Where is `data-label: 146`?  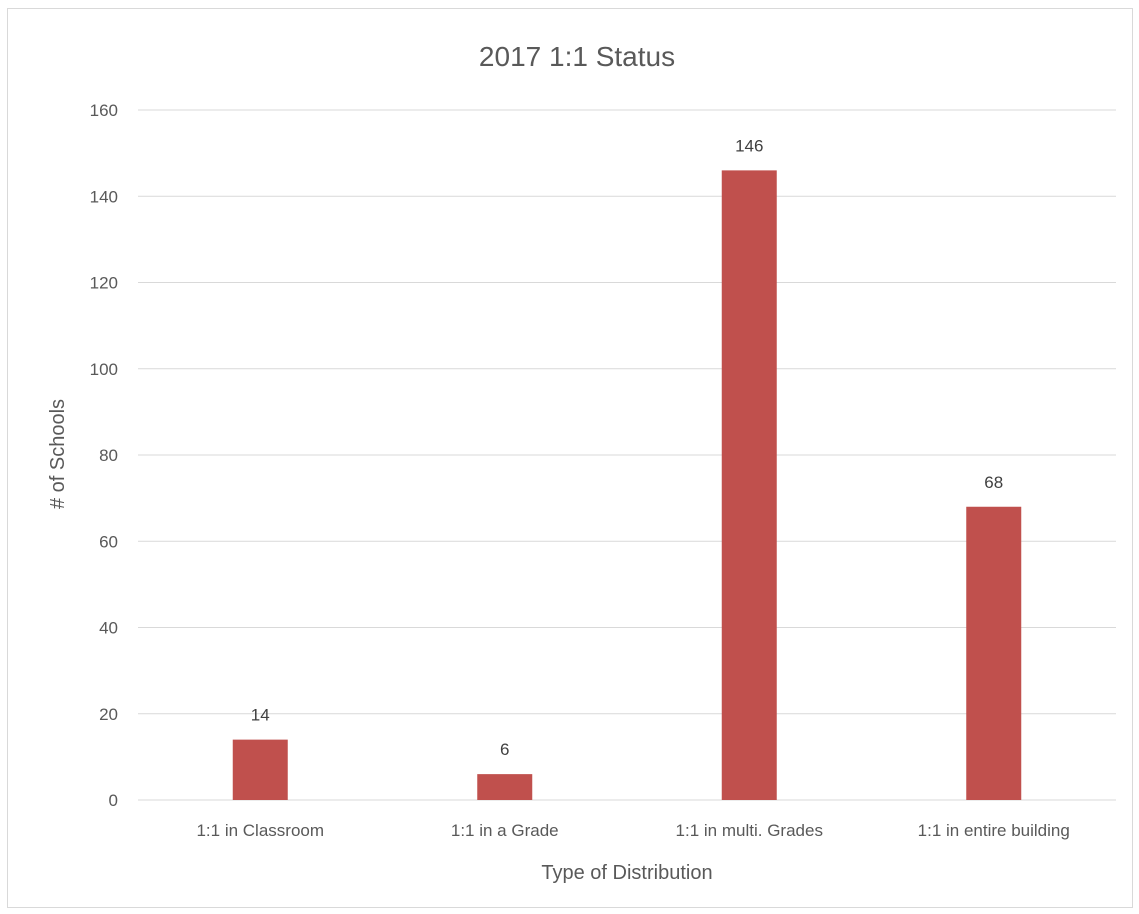
data-label: 146 is located at coordinates (749, 145).